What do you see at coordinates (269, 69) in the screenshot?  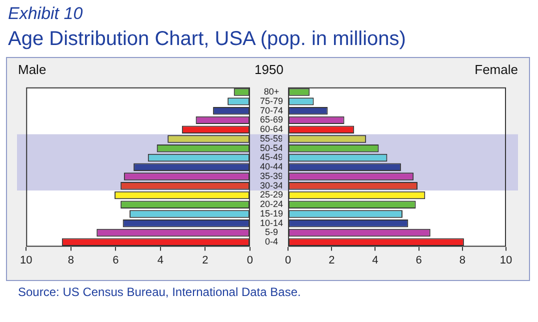 I see `text: 1950` at bounding box center [269, 69].